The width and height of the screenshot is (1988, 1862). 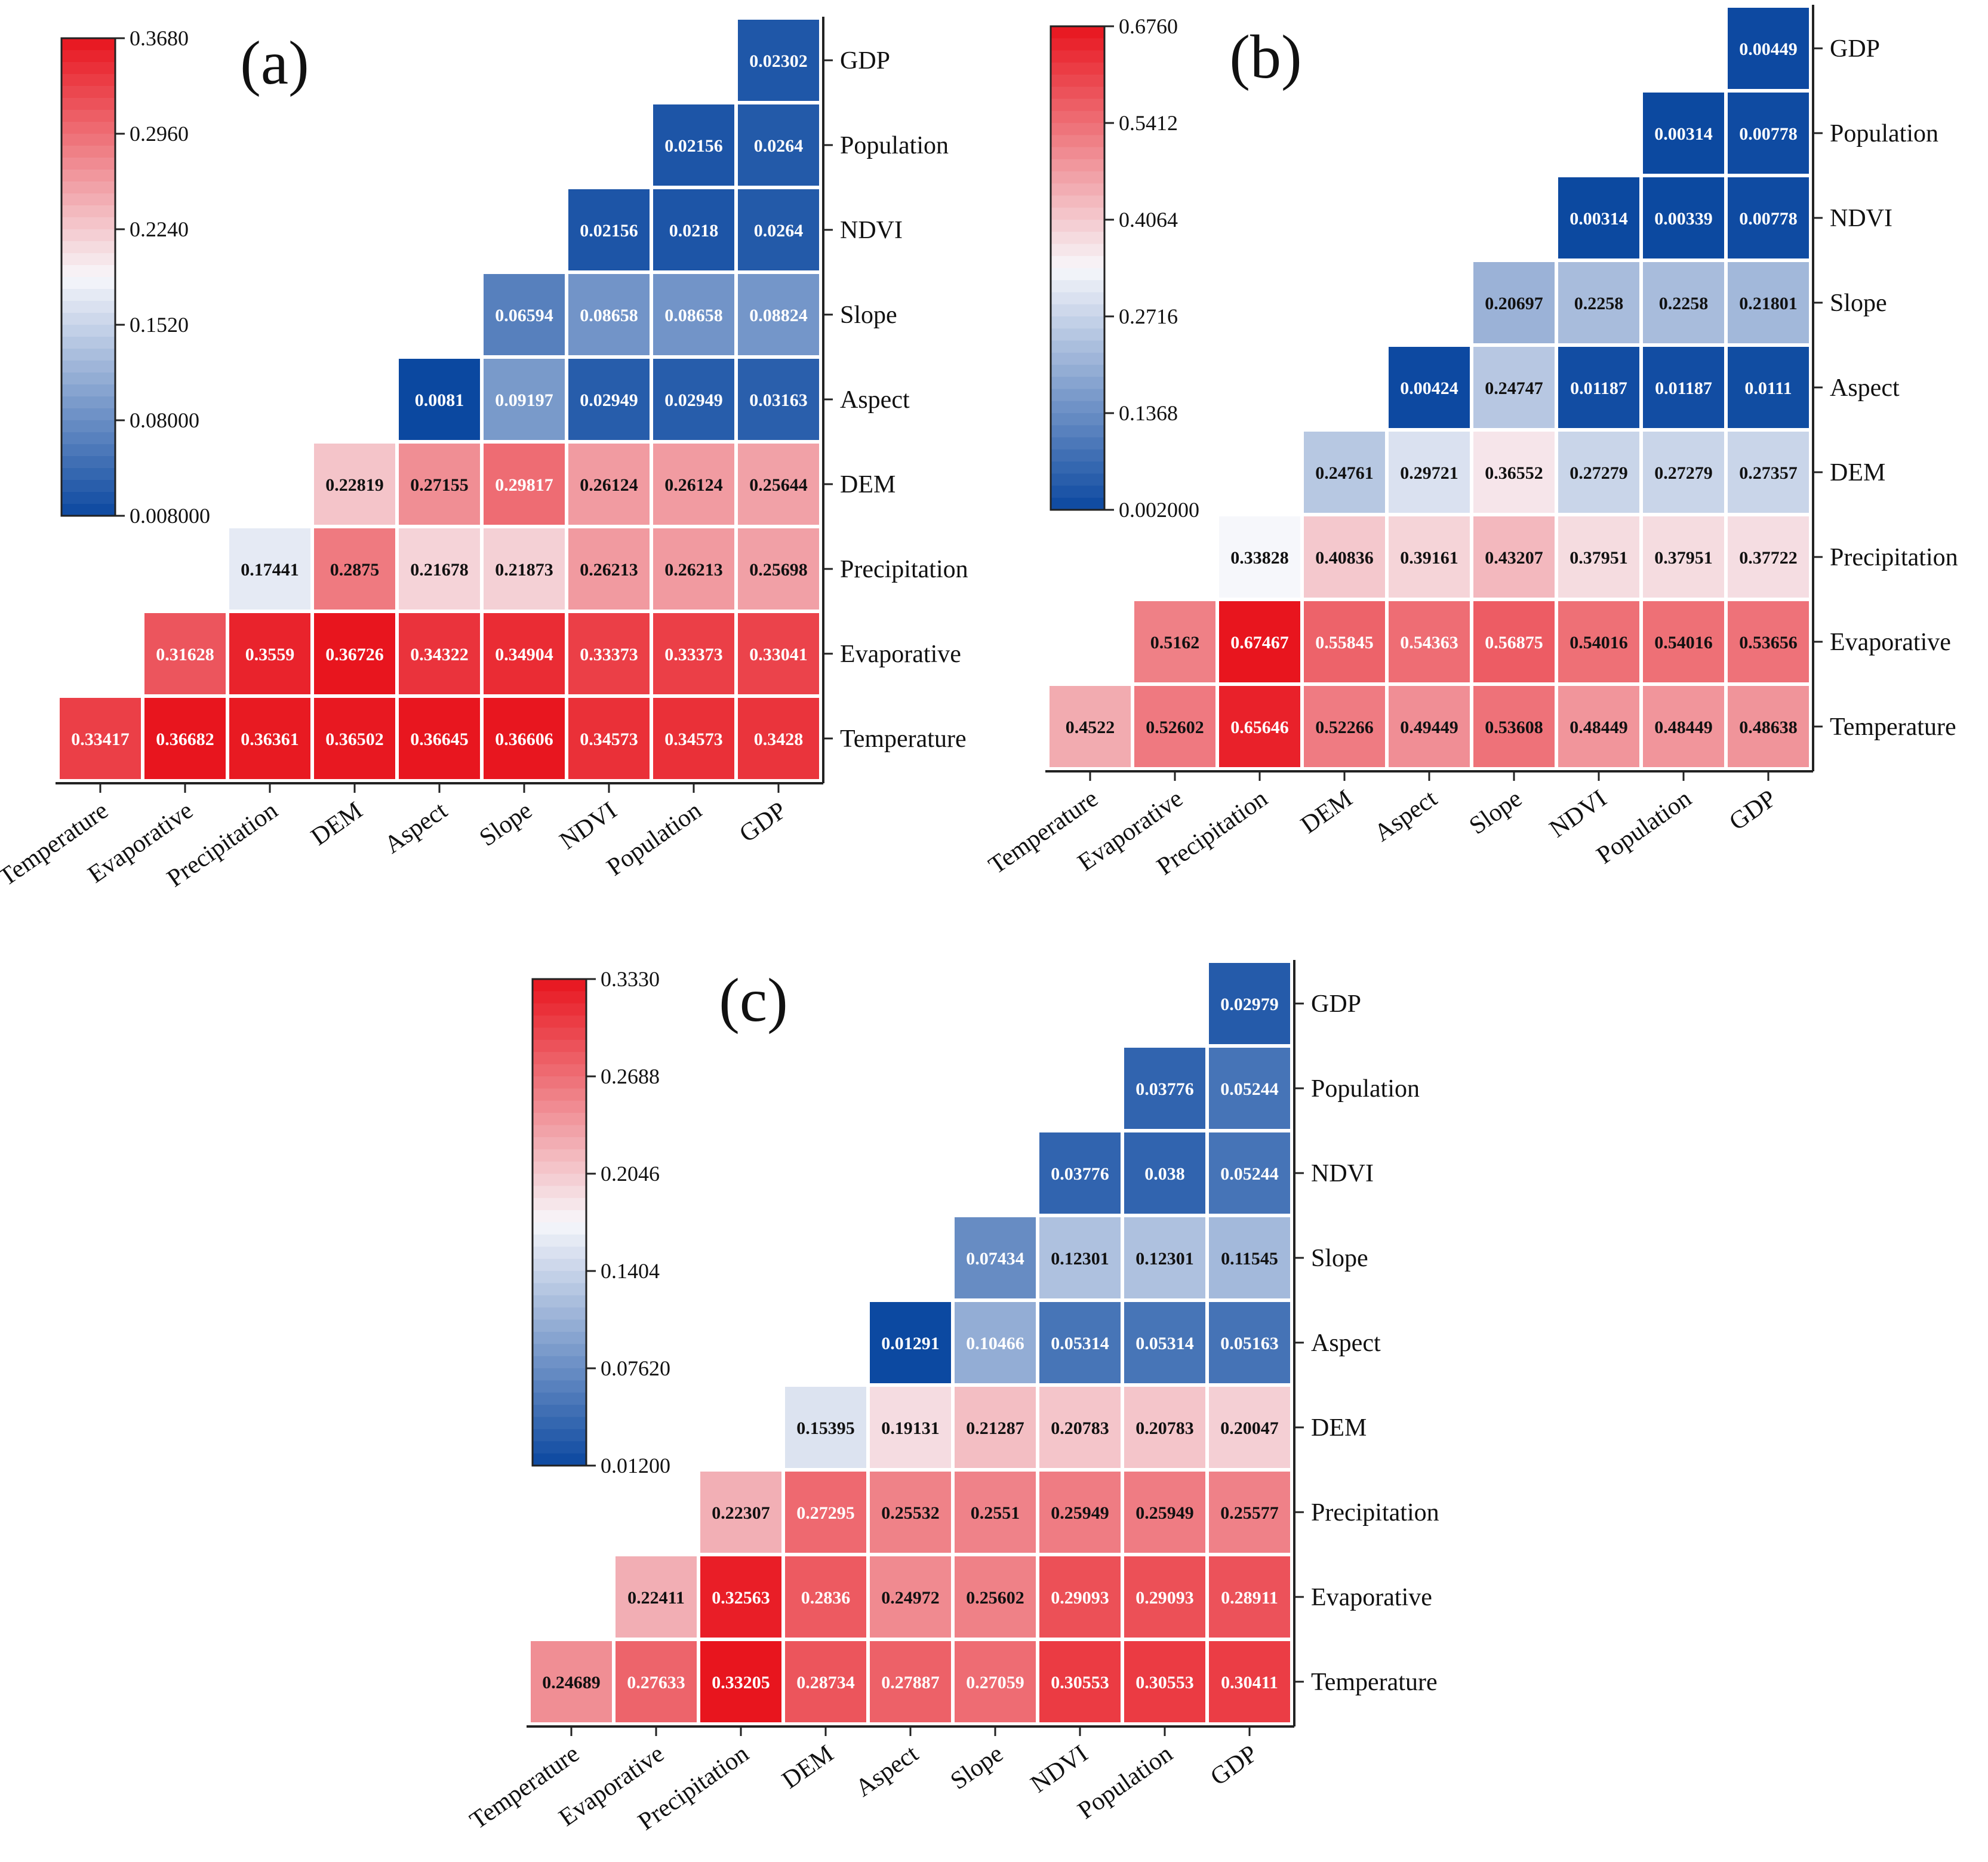 What do you see at coordinates (1644, 828) in the screenshot?
I see `x-tick-label: Population` at bounding box center [1644, 828].